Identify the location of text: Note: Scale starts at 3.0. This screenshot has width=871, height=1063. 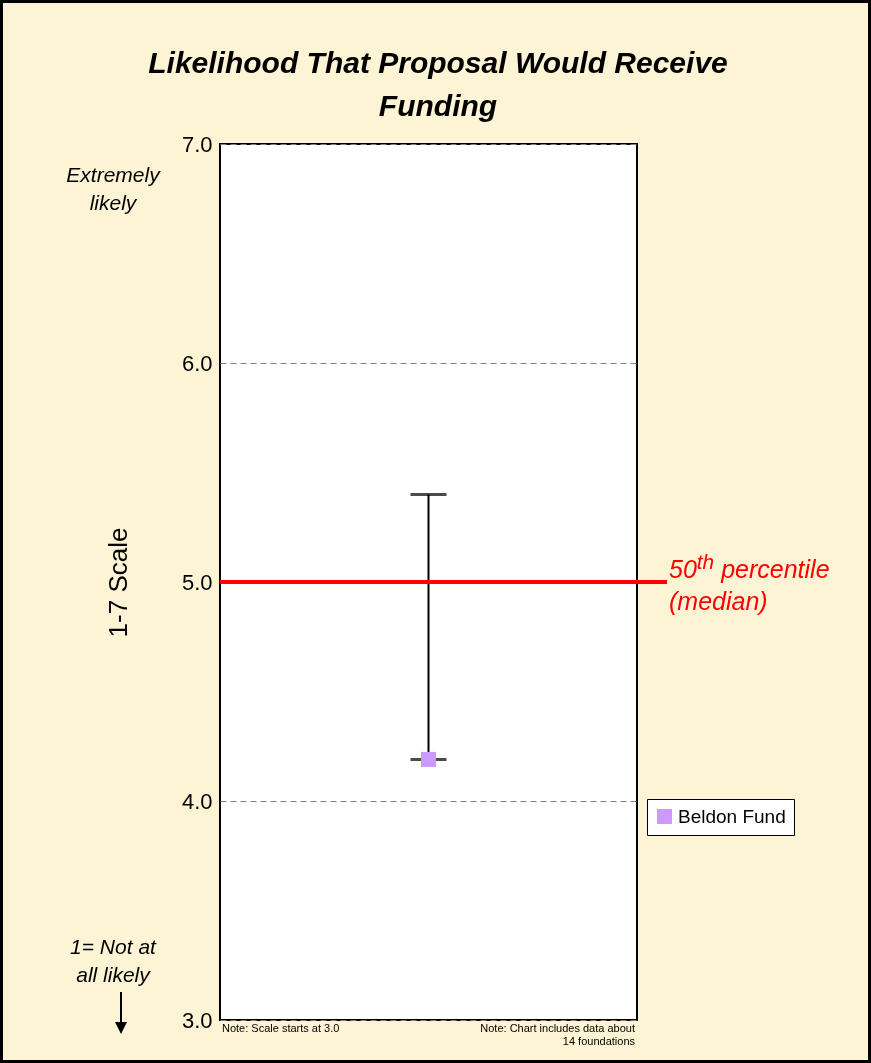
(281, 1028).